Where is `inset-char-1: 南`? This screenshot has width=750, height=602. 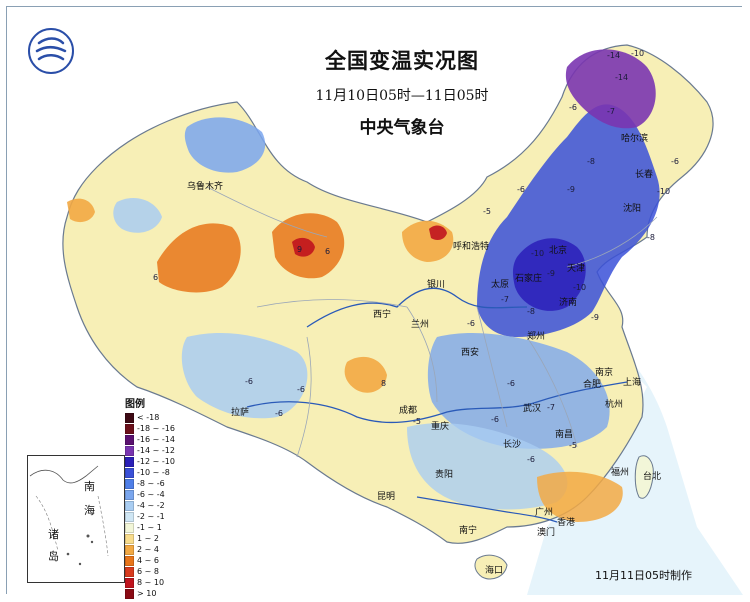 inset-char-1: 南 is located at coordinates (89, 486).